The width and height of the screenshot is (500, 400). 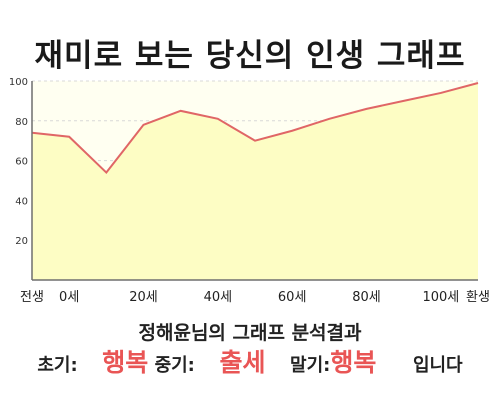 I want to click on x-tick-label-0: 전생, so click(x=32, y=297).